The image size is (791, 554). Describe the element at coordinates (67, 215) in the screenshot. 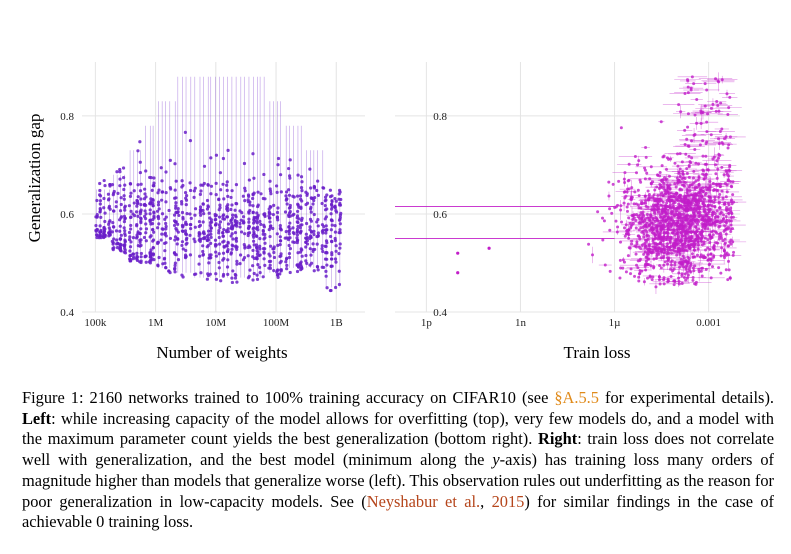

I see `left-yticks: 0.4 0.6 0.8` at that location.